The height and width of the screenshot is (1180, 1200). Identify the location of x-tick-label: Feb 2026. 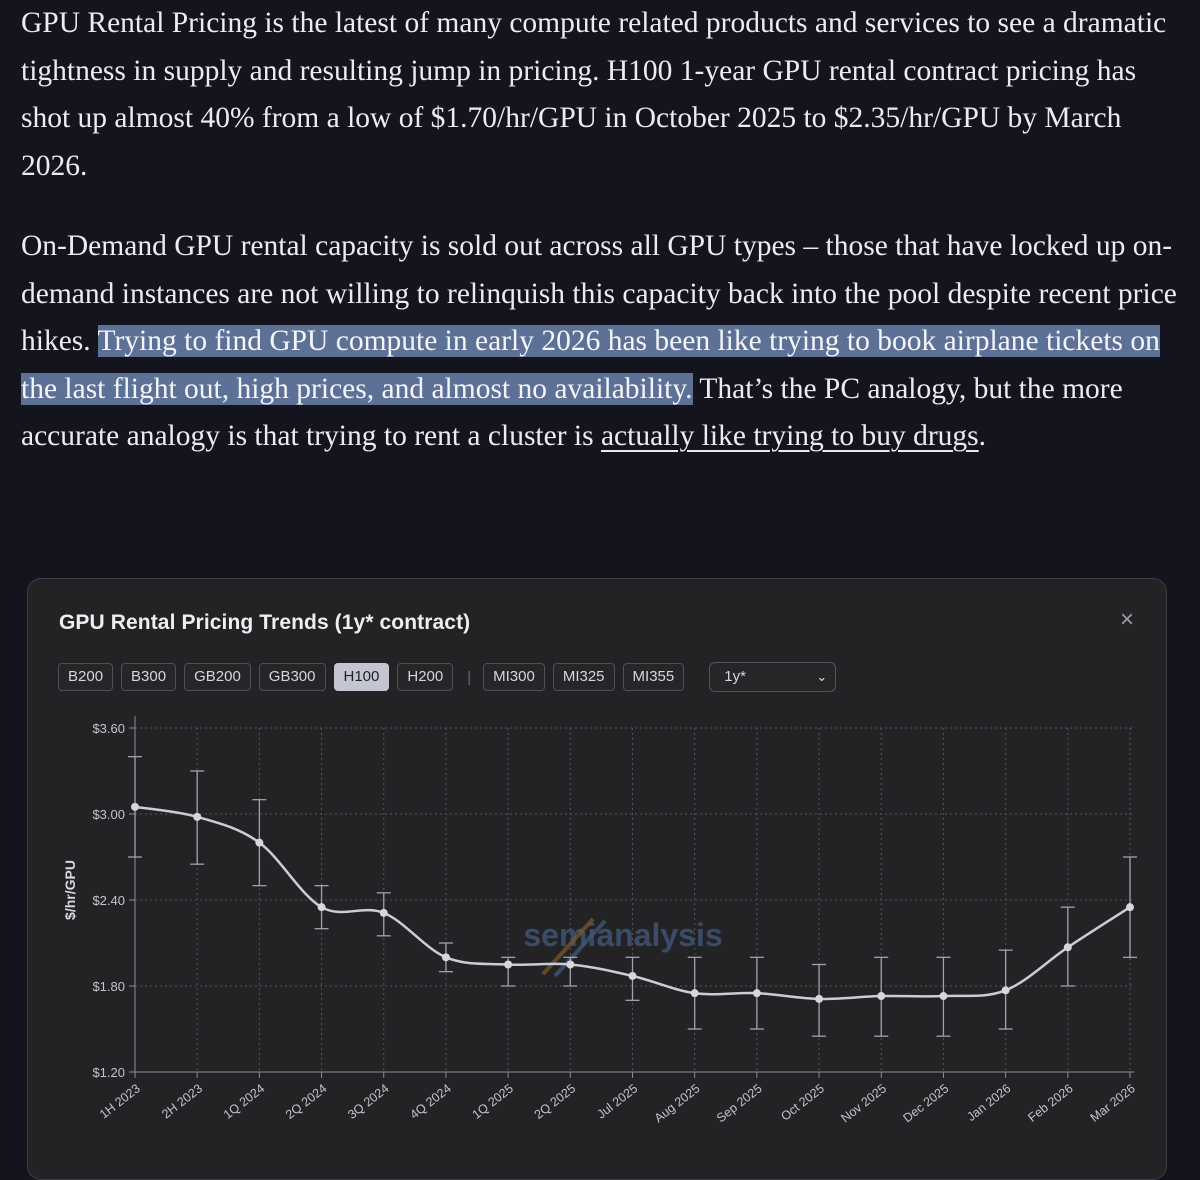
(1050, 1103).